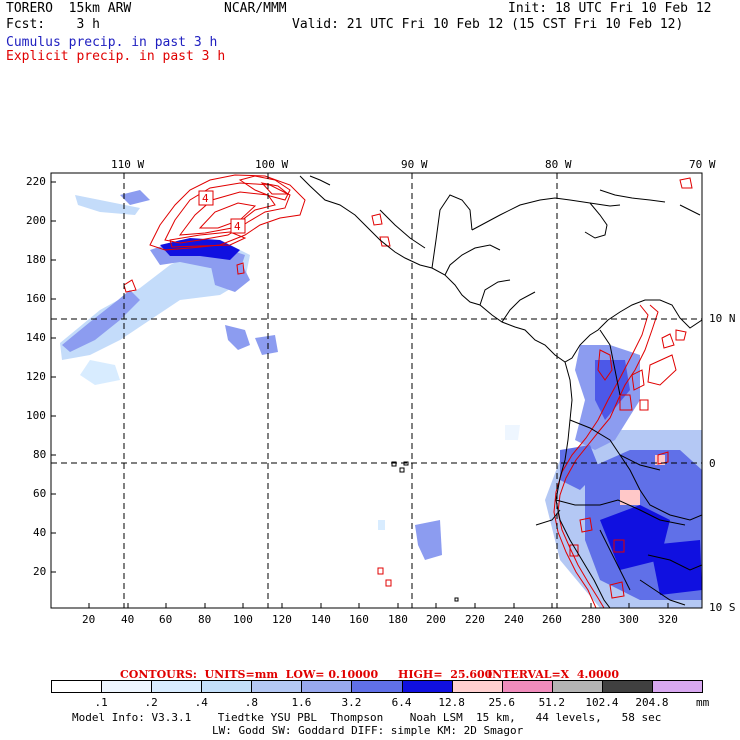  I want to click on y-tick: 180, so click(36, 259).